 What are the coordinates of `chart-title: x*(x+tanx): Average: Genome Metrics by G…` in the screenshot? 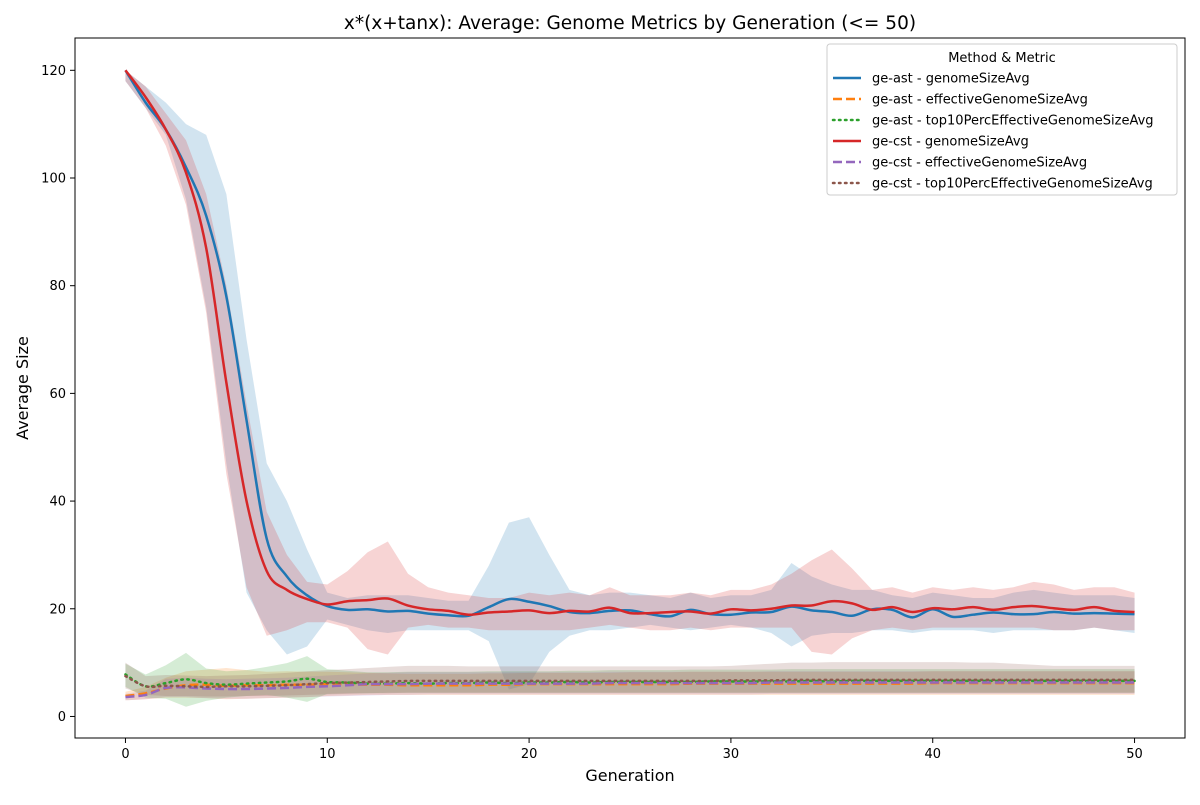 It's located at (630, 23).